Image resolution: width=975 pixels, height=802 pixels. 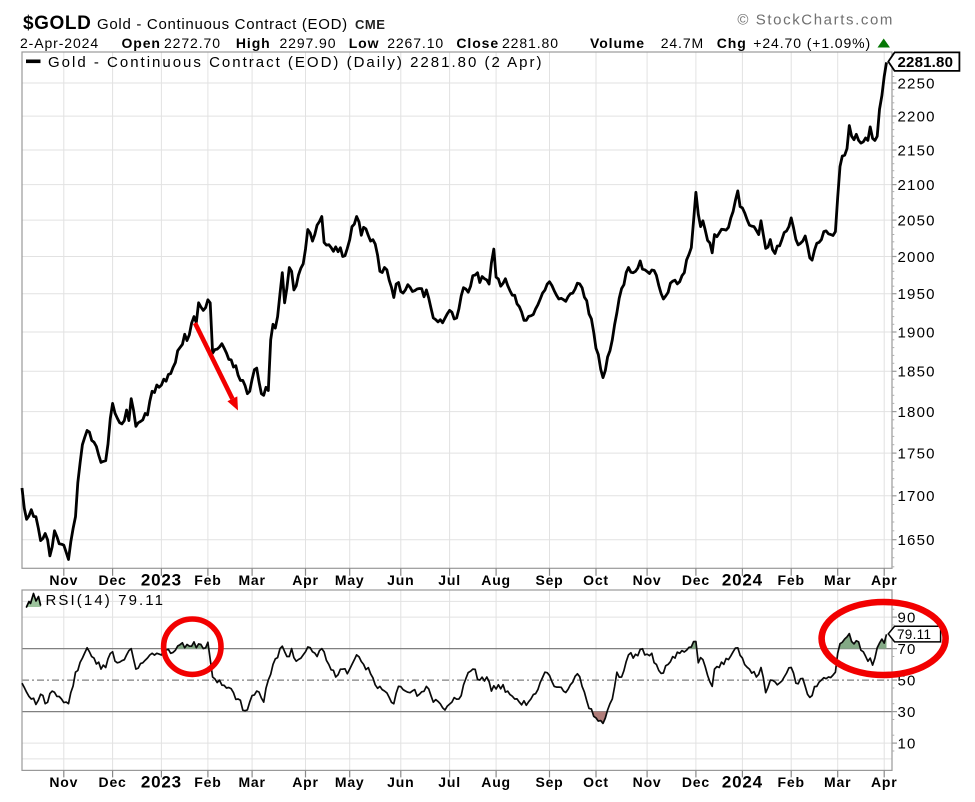 What do you see at coordinates (917, 185) in the screenshot?
I see `svg-text: 2100` at bounding box center [917, 185].